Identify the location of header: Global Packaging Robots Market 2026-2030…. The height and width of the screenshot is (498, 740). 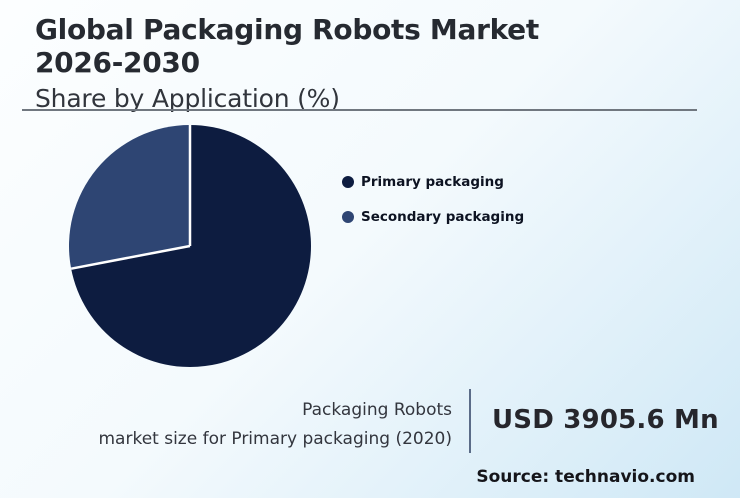
(287, 63).